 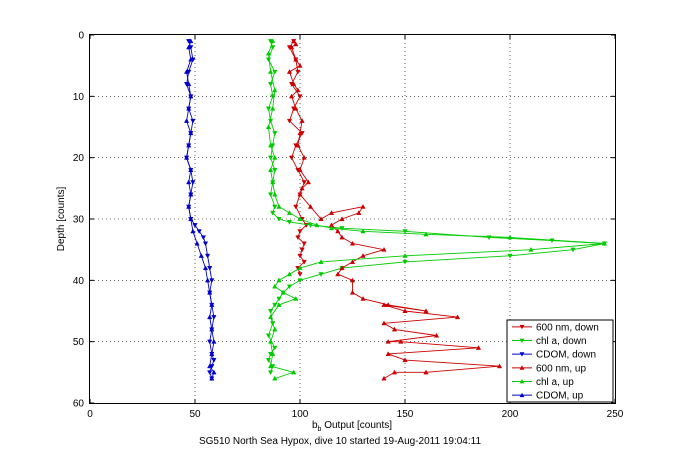 I want to click on x-tick-label: 250, so click(x=615, y=414).